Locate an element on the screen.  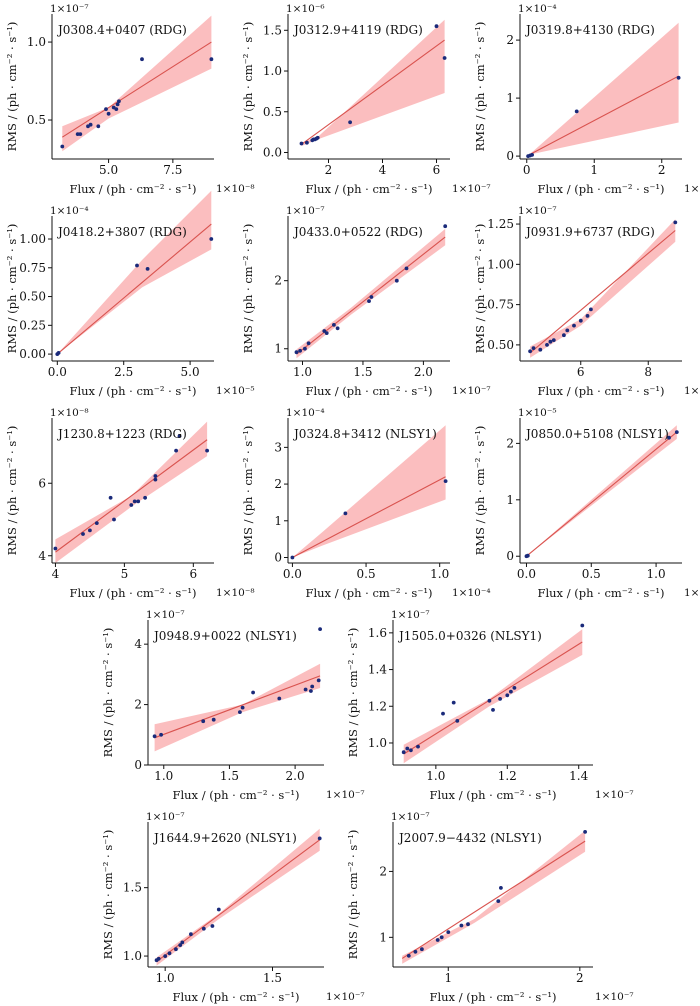
y-tick-label: 0.50 is located at coordinates (32, 297).